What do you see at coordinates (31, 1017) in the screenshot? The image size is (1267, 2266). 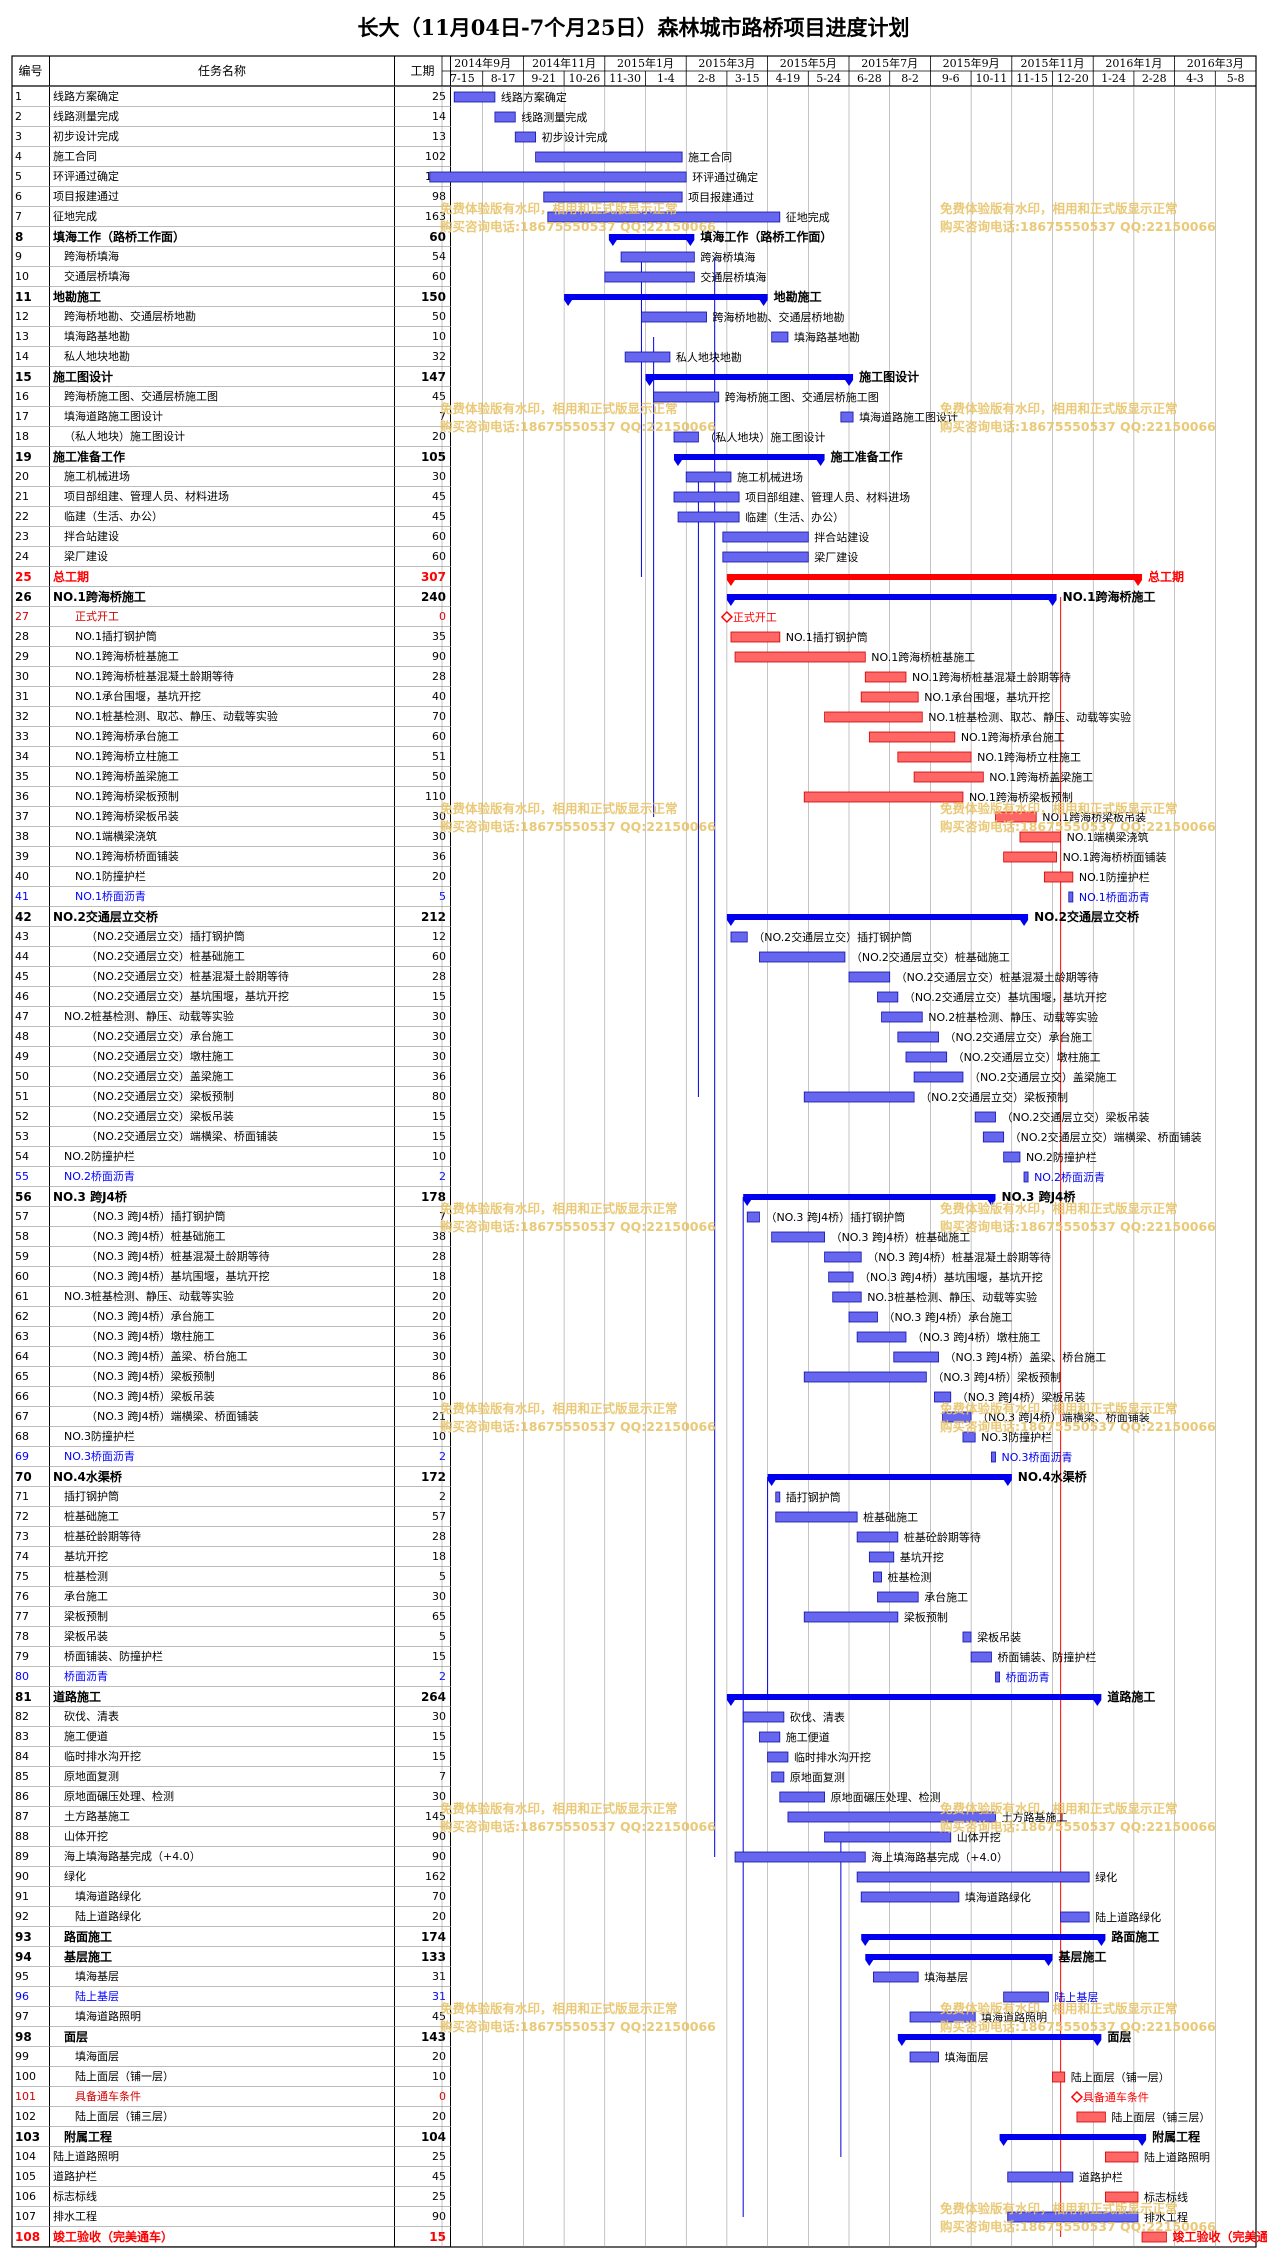 I see `task-id: 47` at bounding box center [31, 1017].